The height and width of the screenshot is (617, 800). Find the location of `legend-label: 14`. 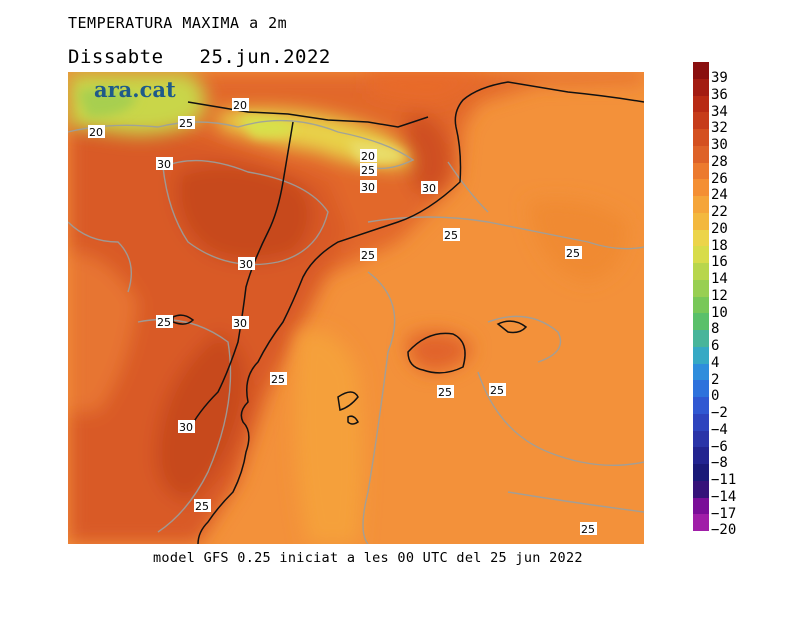

legend-label: 14 is located at coordinates (719, 279).